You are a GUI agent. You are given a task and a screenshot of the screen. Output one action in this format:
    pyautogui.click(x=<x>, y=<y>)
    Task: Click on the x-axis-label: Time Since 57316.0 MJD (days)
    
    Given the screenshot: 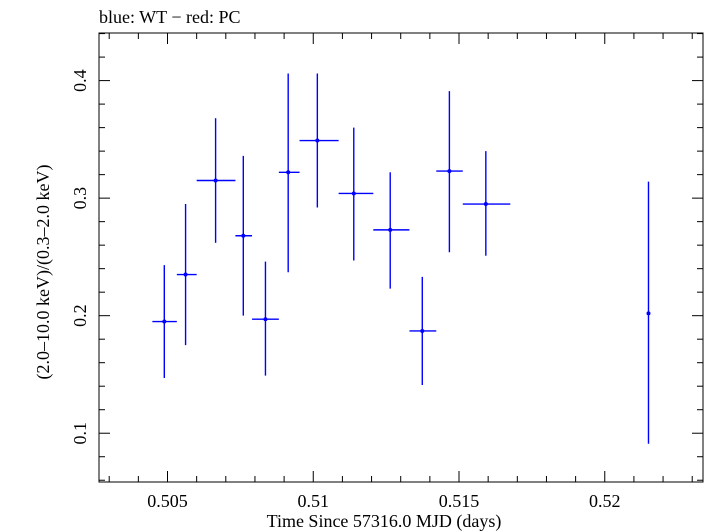 What is the action you would take?
    pyautogui.click(x=384, y=521)
    